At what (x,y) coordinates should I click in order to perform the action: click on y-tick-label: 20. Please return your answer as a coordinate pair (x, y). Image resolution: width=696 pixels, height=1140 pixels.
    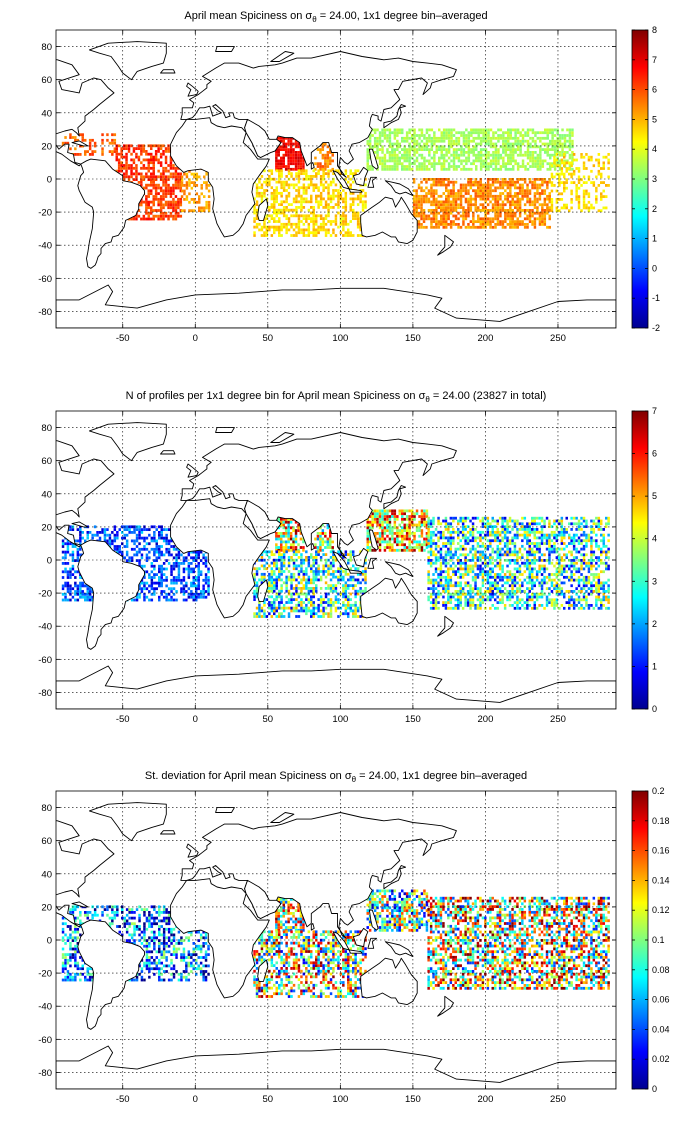
    Looking at the image, I should click on (46, 146).